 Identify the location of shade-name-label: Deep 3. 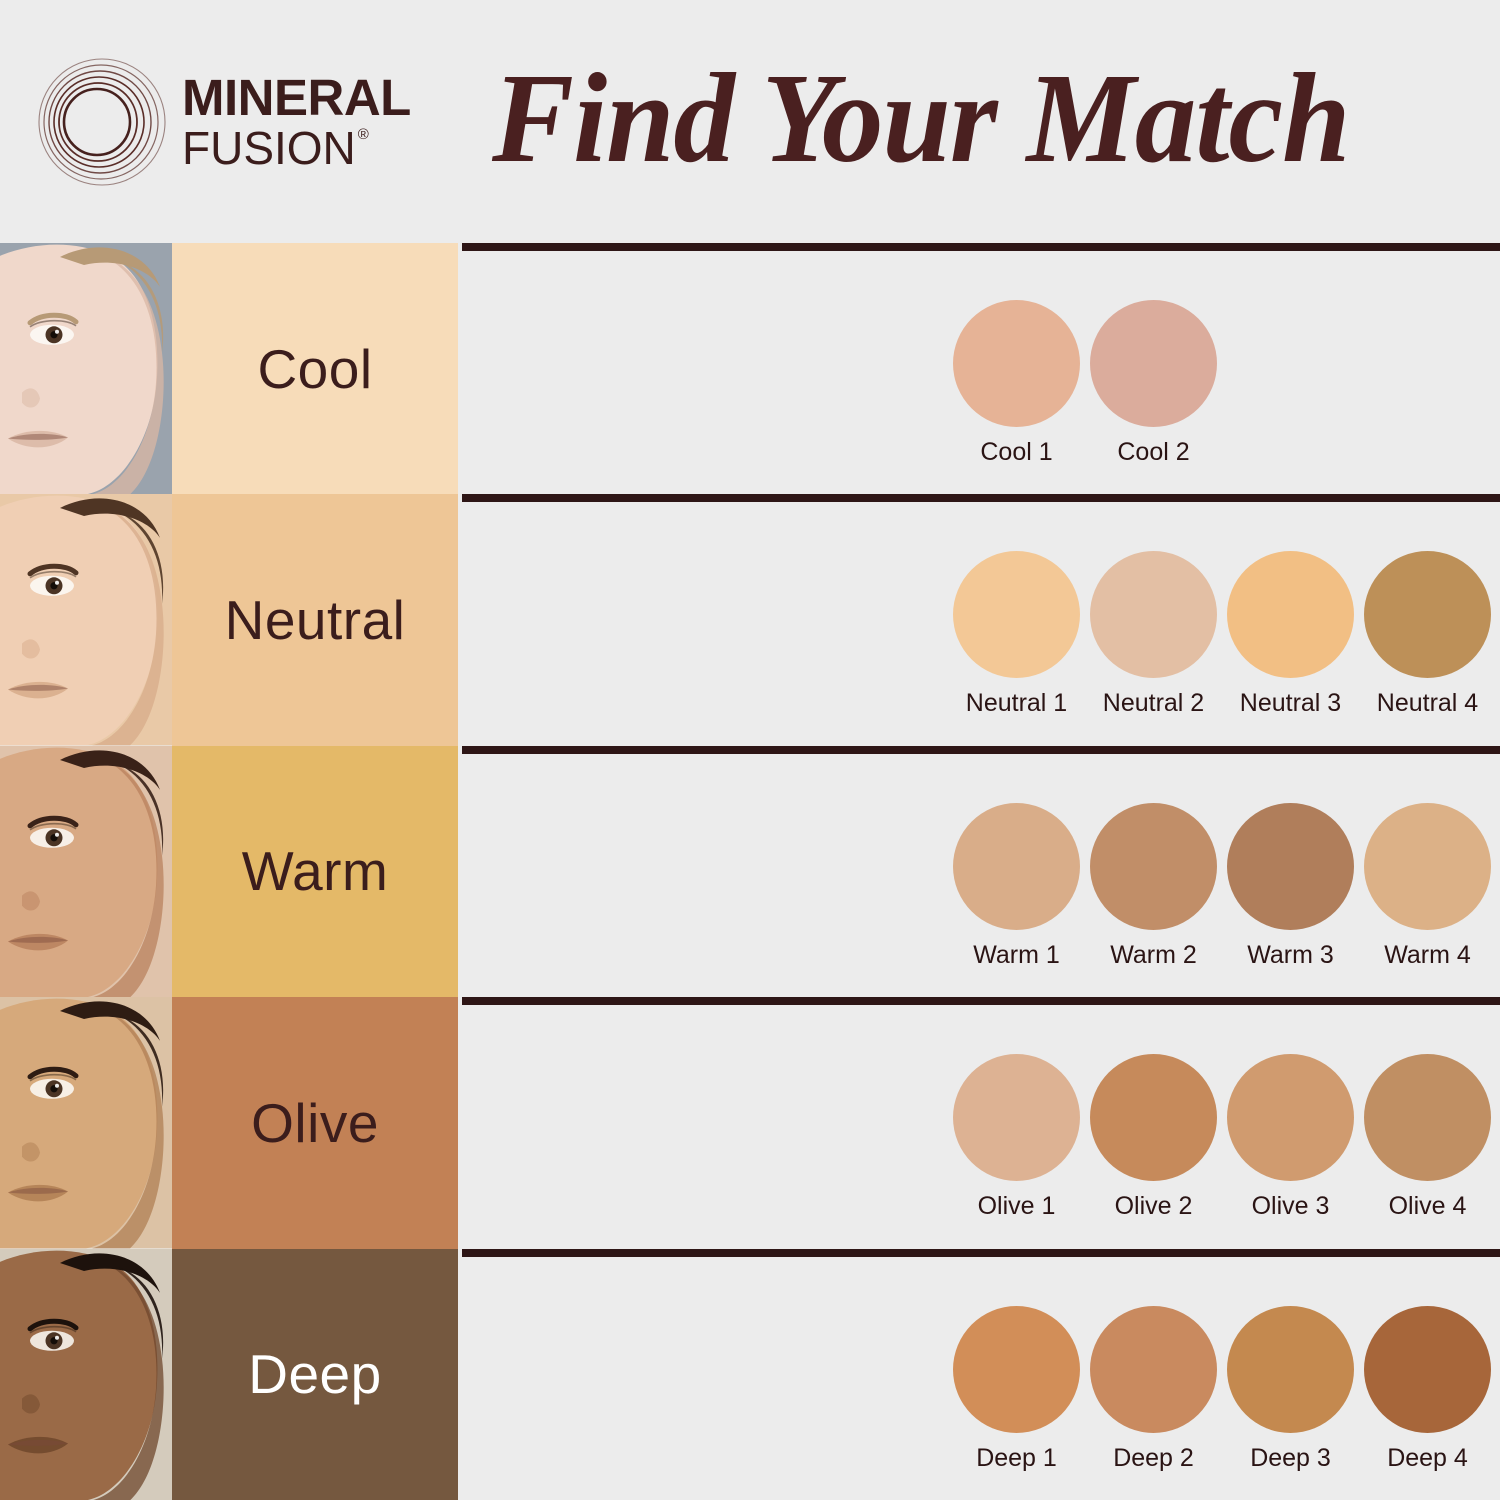
(1290, 1457).